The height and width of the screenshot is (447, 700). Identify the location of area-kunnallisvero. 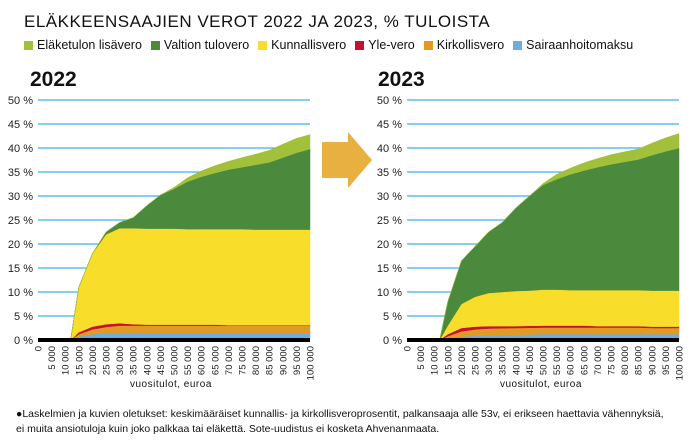
(174, 284).